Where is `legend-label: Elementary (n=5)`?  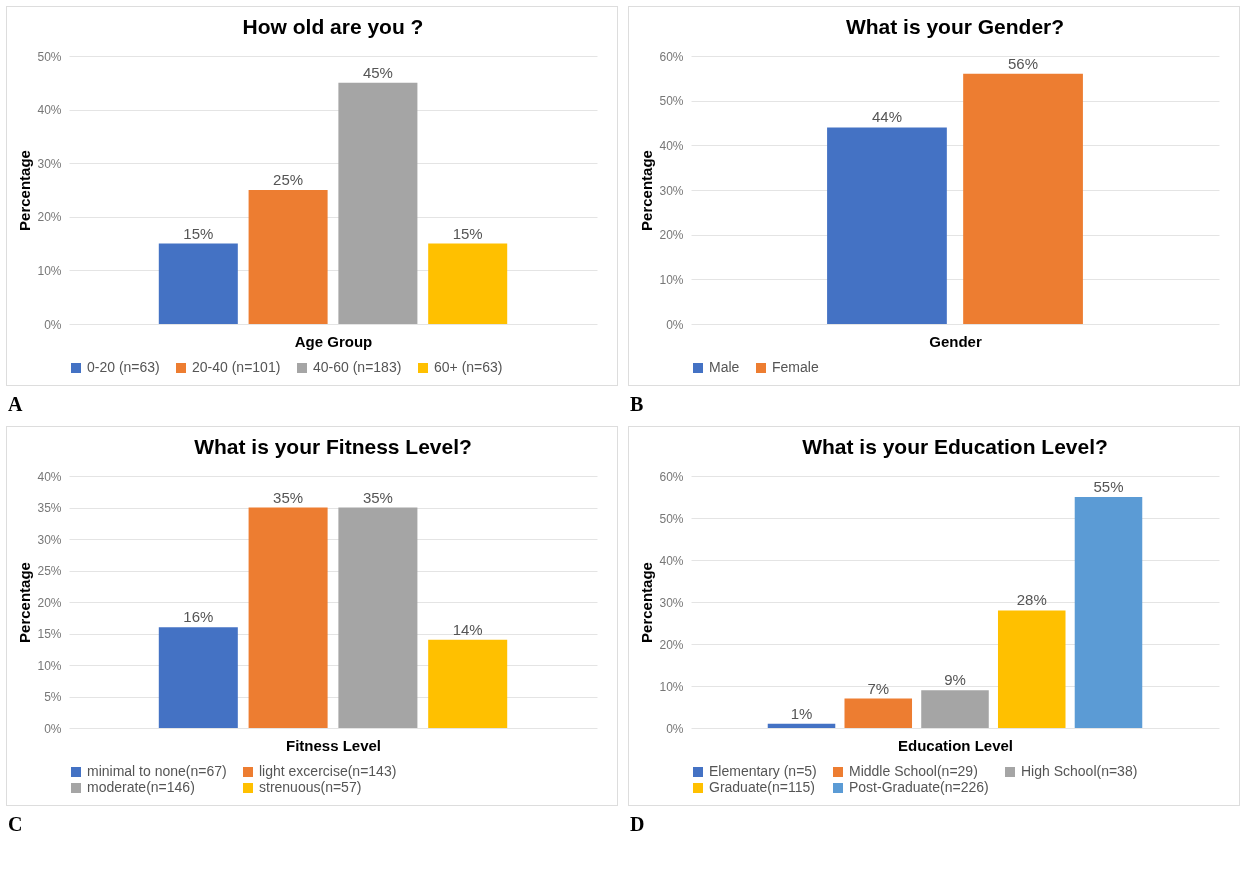 legend-label: Elementary (n=5) is located at coordinates (763, 771).